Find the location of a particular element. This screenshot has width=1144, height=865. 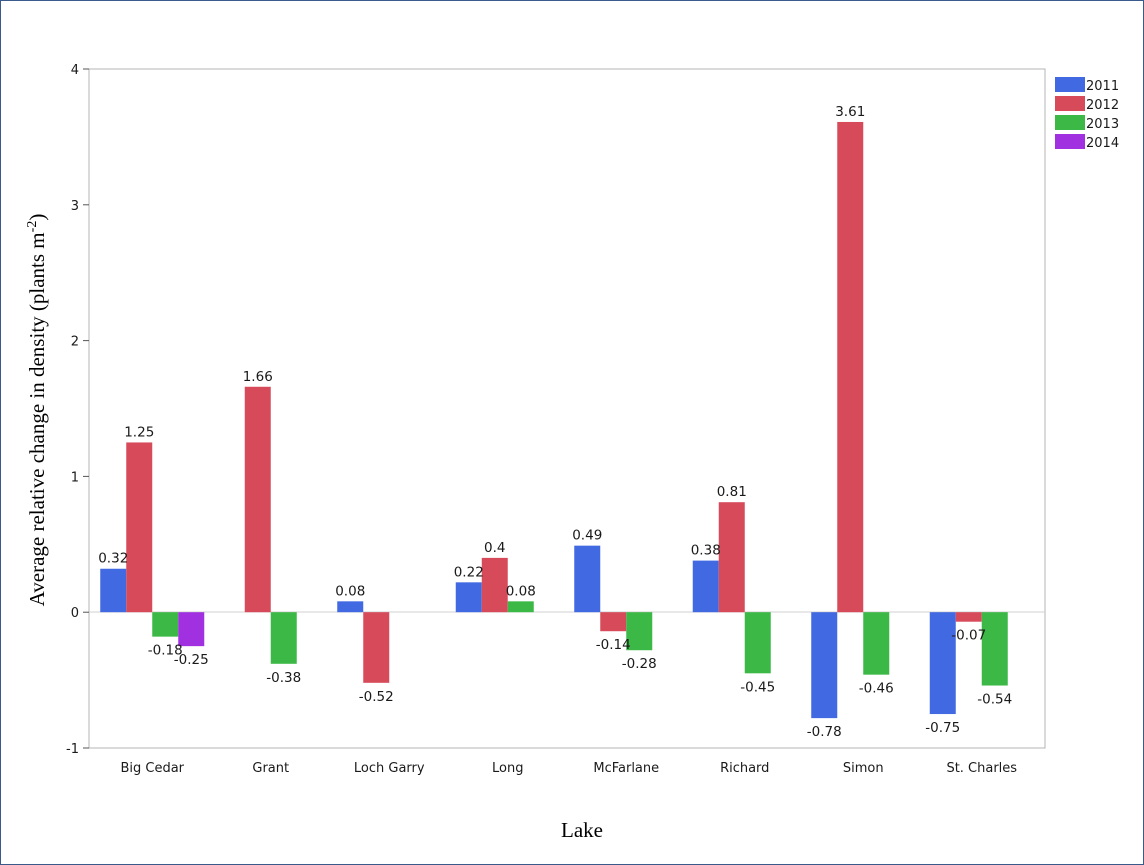

legend-label: 2014 is located at coordinates (1102, 143).